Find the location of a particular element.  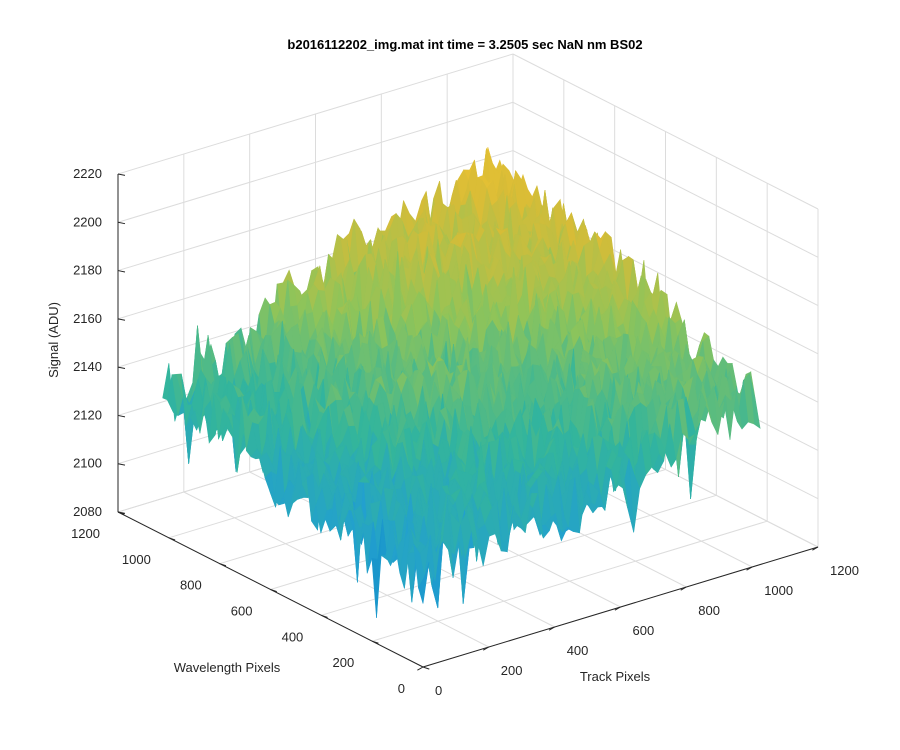

x-tick-label: 600 is located at coordinates (644, 630).